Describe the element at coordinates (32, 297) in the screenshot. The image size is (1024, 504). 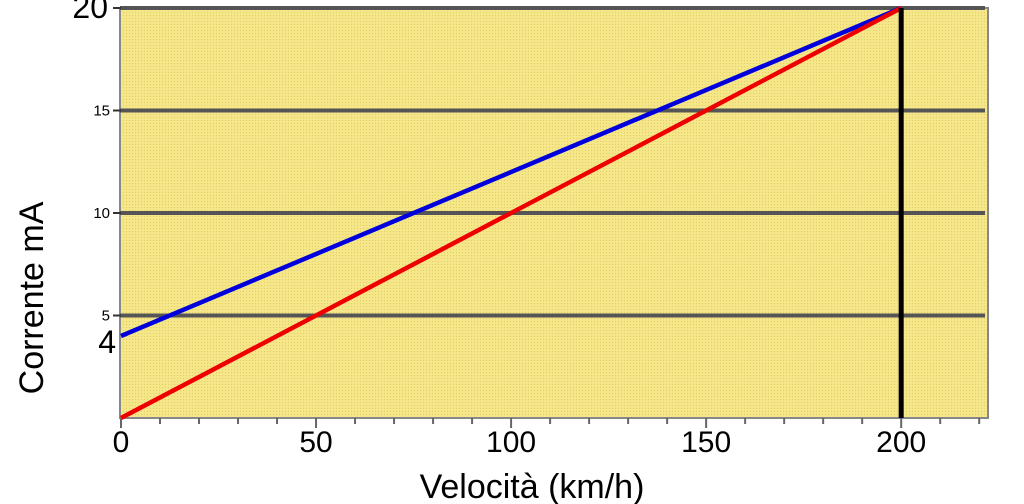
I see `y-axis-title: Corrente mA` at that location.